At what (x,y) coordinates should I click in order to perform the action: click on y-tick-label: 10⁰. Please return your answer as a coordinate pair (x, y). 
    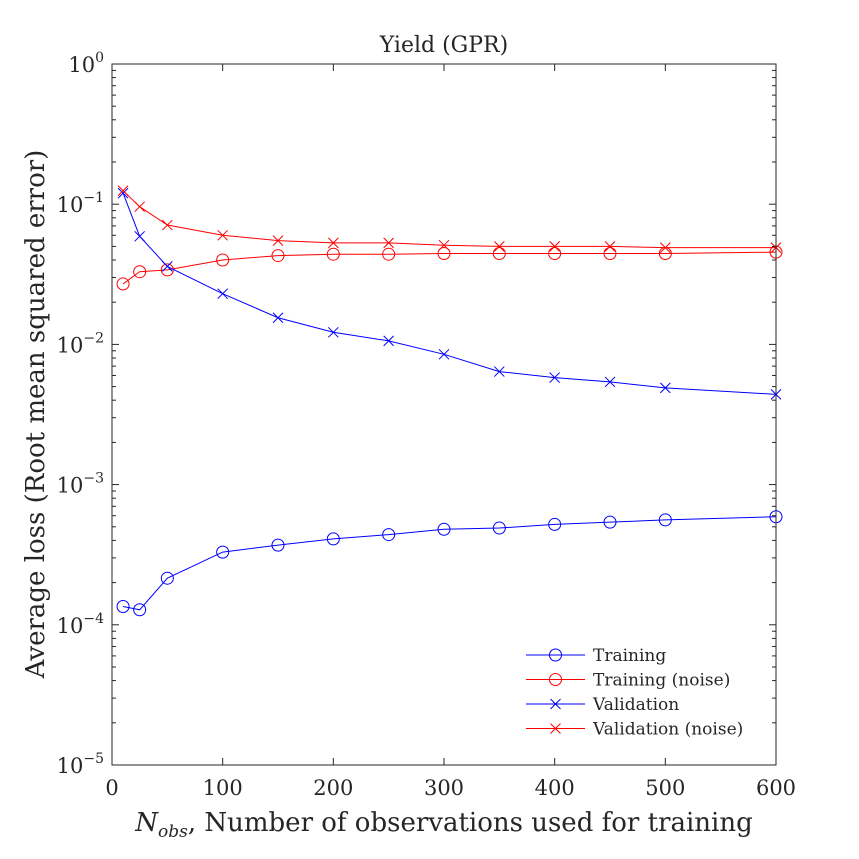
    Looking at the image, I should click on (86, 63).